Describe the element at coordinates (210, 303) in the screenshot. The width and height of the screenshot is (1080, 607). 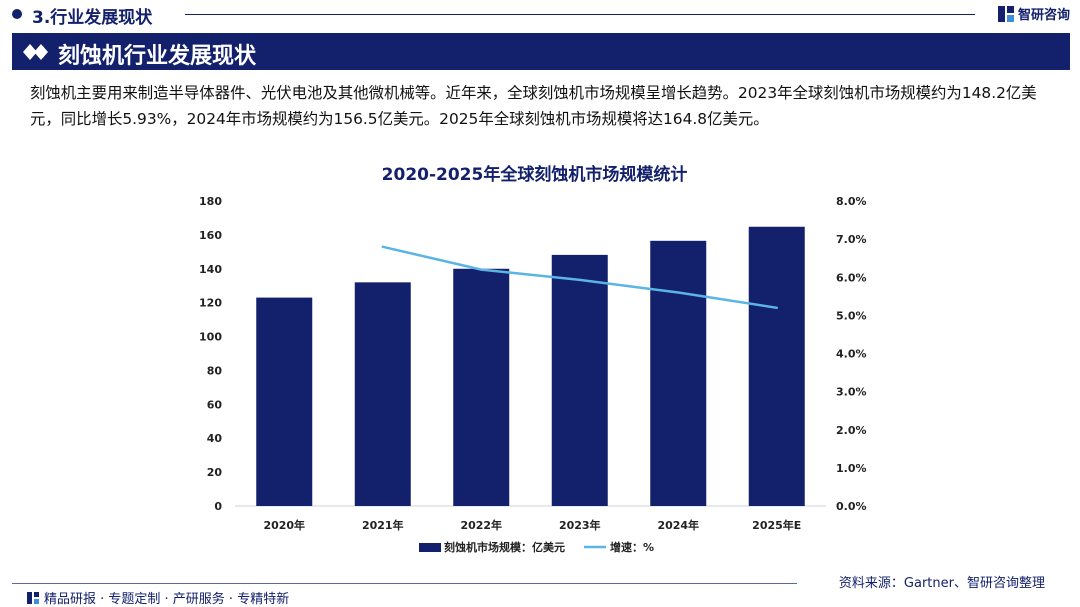
I see `y-left-tick-label: 120` at that location.